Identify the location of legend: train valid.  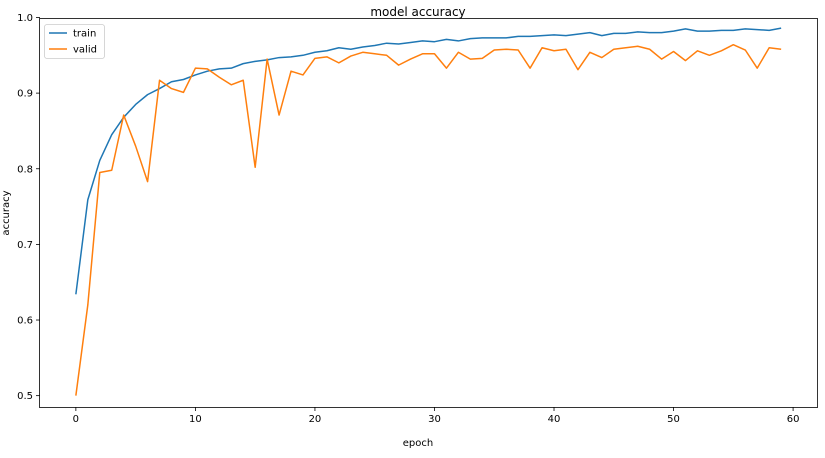
(74, 41).